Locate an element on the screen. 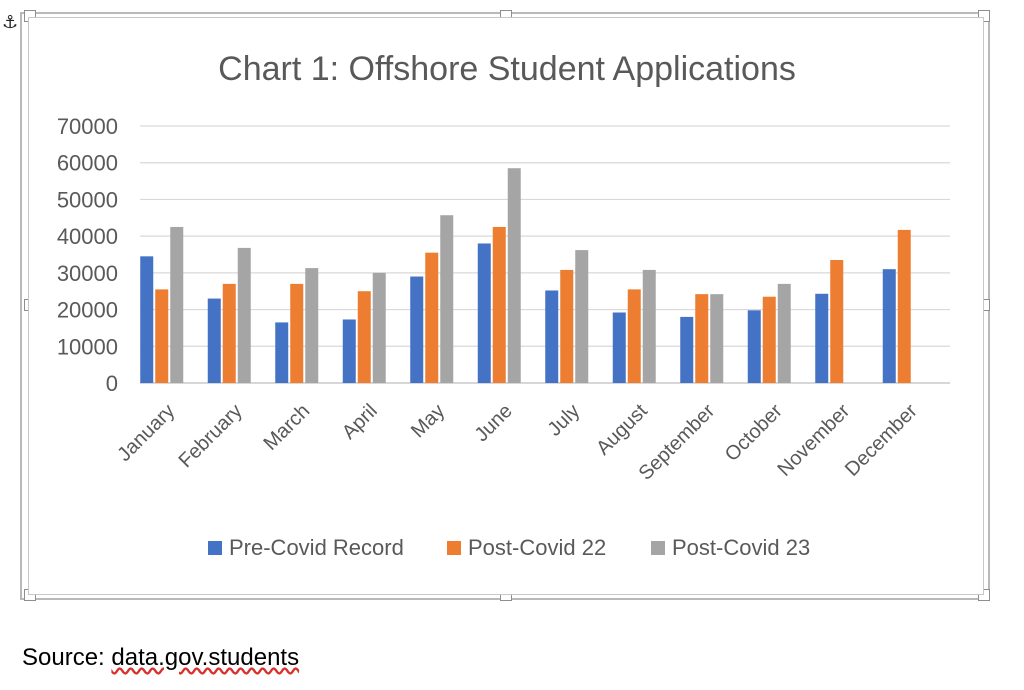 The width and height of the screenshot is (1024, 690). x-tick-label: March is located at coordinates (286, 427).